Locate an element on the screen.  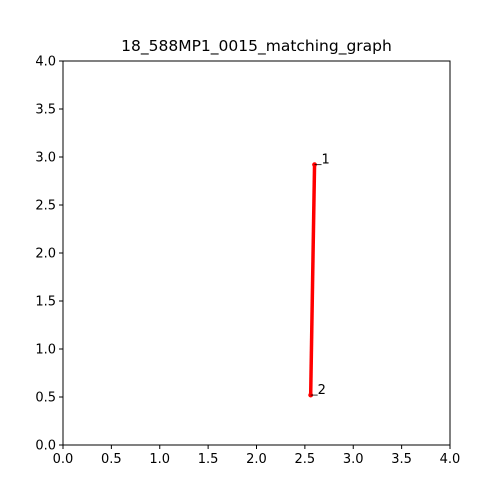
y-tick-label: 1.0 is located at coordinates (45, 350).